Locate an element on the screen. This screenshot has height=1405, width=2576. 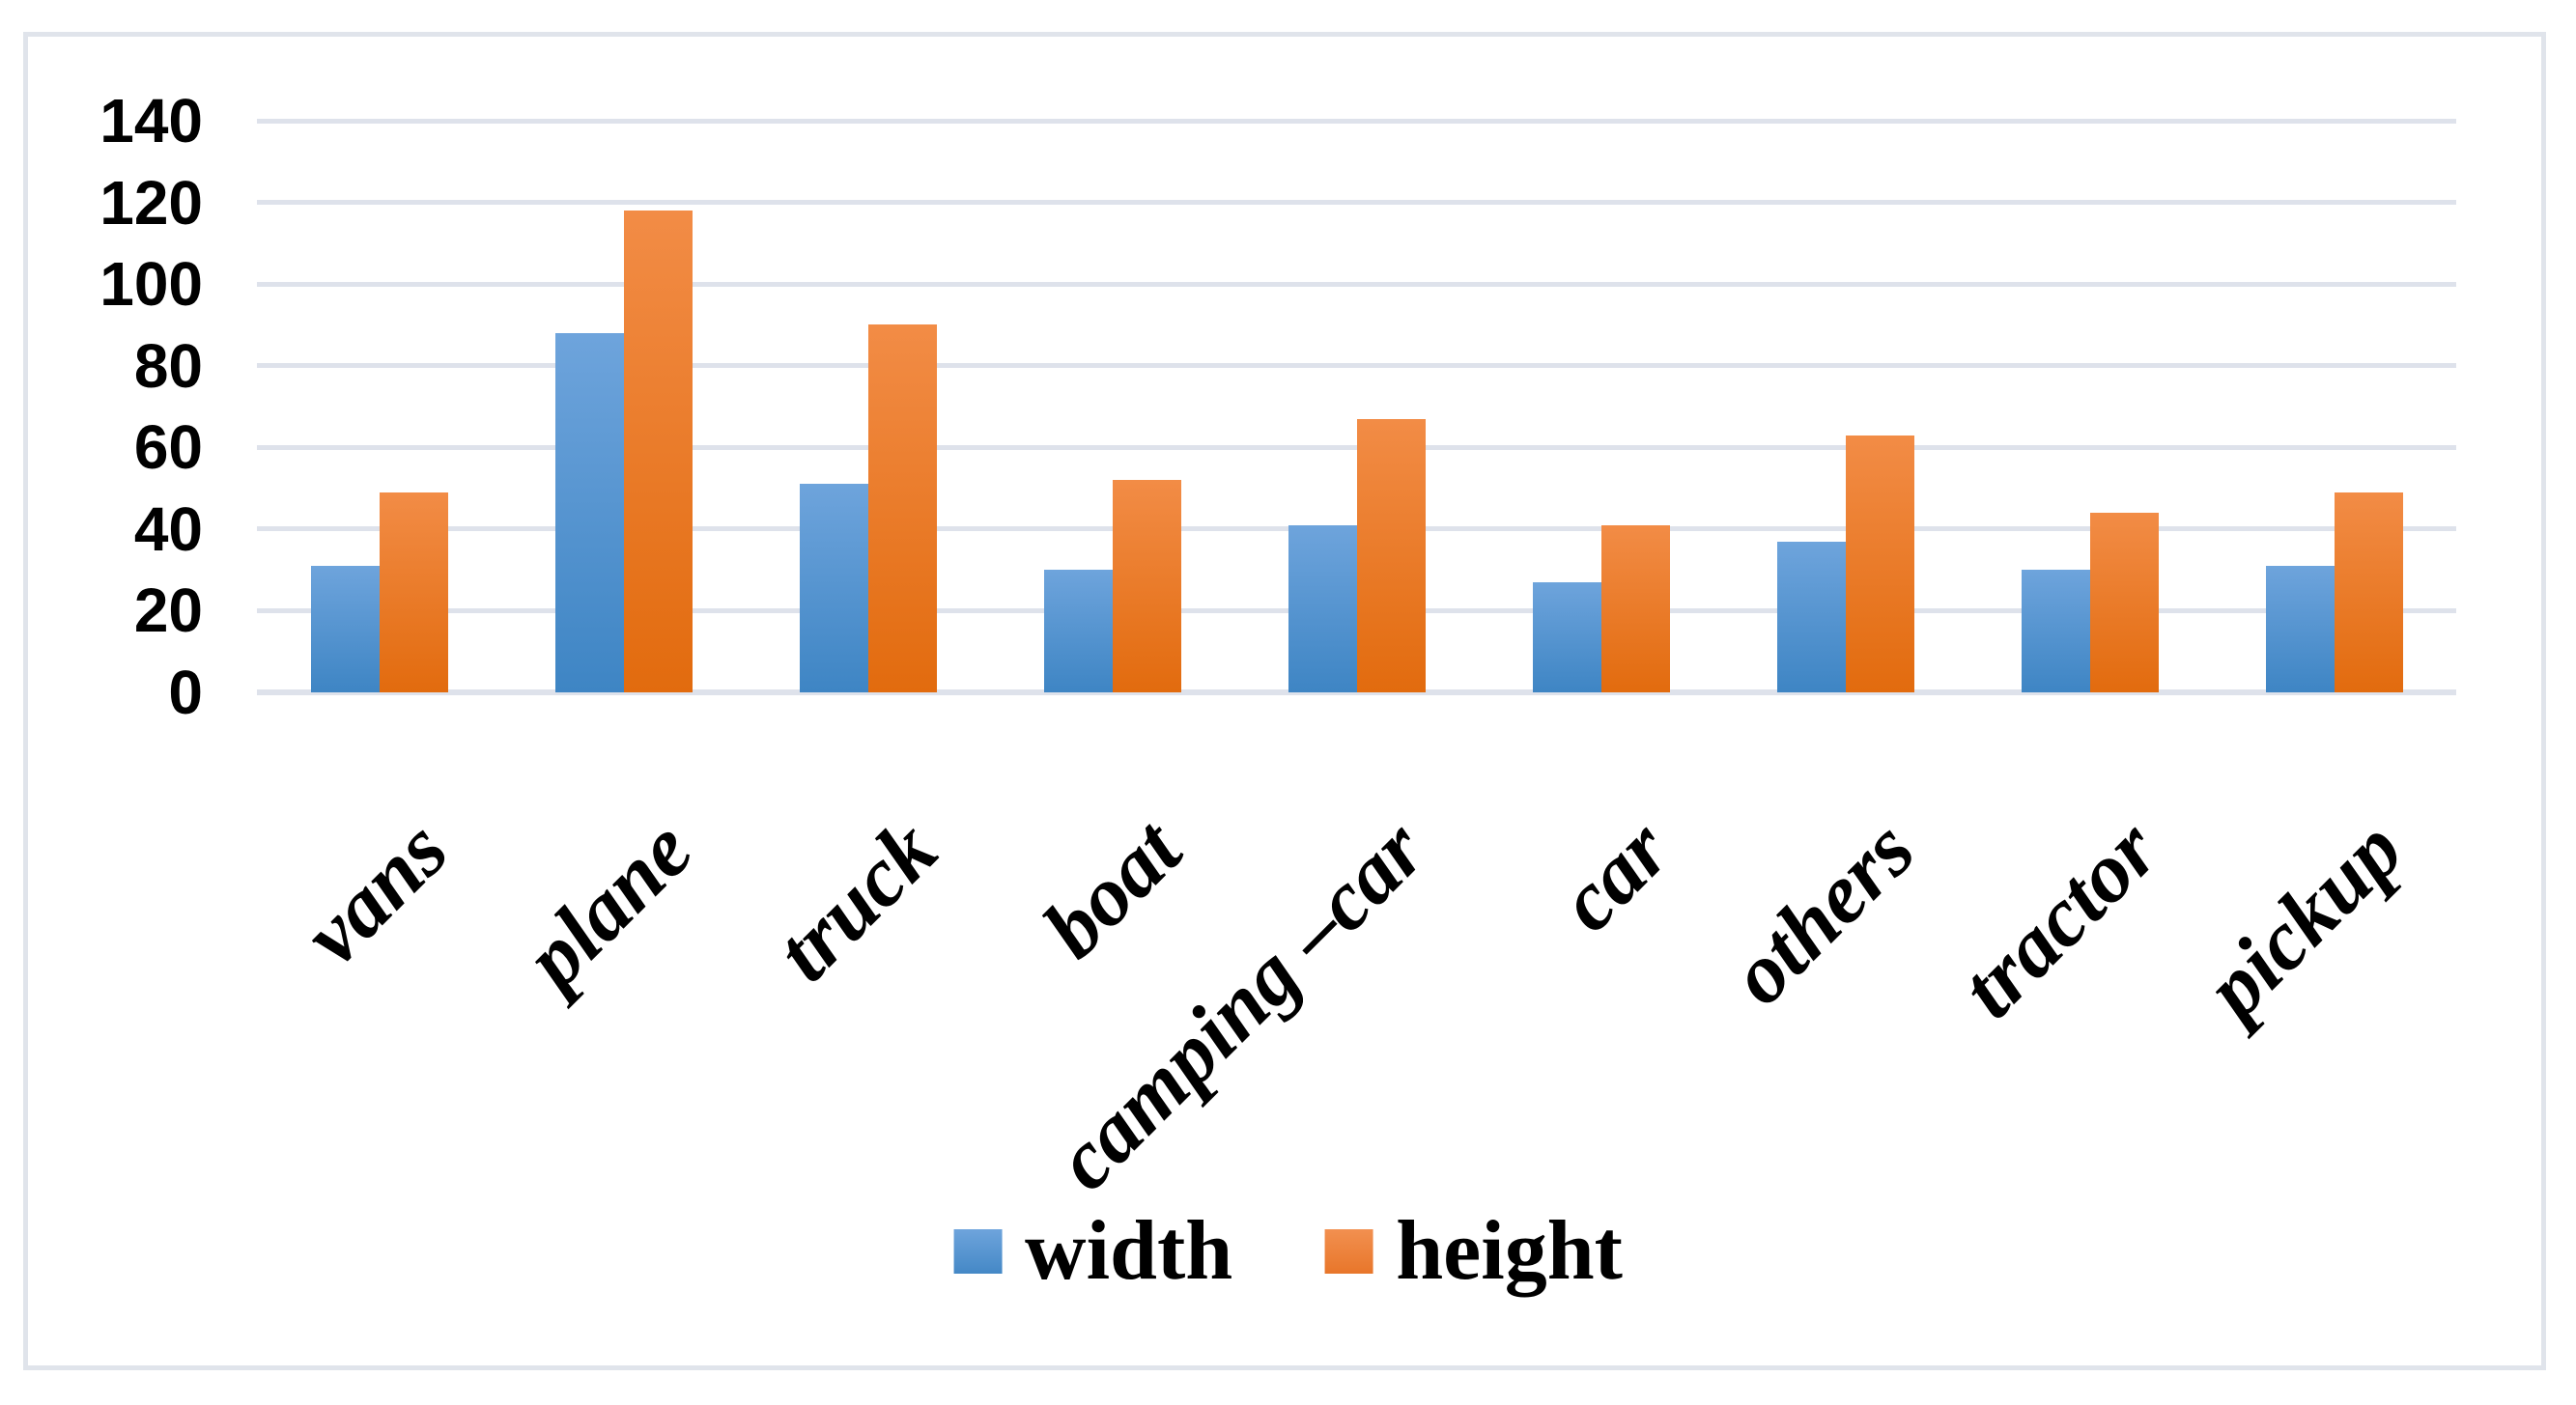
bar-width-plane is located at coordinates (589, 512).